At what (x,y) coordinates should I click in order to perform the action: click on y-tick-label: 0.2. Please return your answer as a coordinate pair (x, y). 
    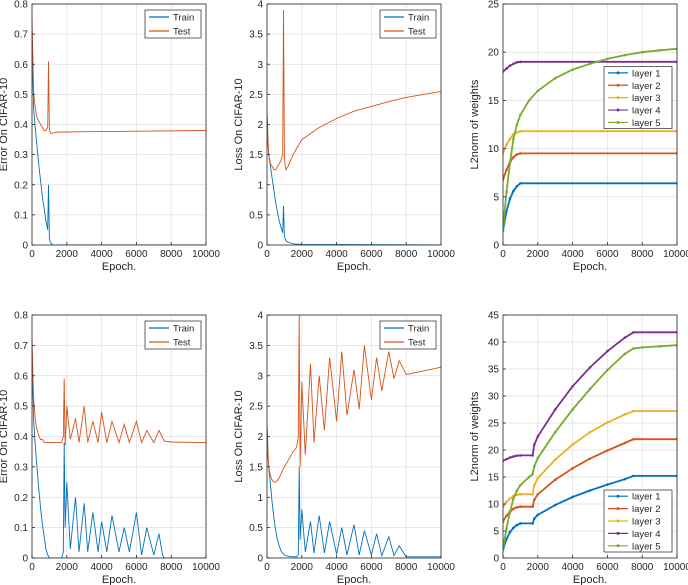
    Looking at the image, I should click on (21, 185).